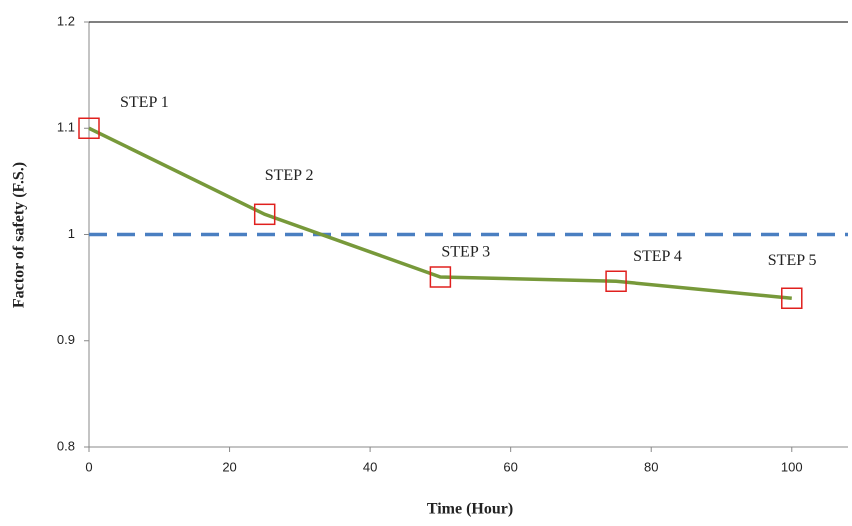 The height and width of the screenshot is (526, 852). I want to click on x-tick-label: 60, so click(510, 466).